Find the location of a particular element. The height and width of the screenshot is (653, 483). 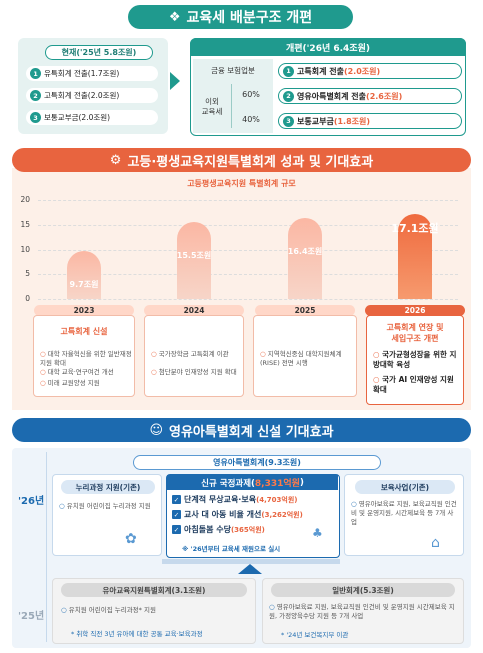

childcare-header: 보육사업(기존) is located at coordinates (405, 487).